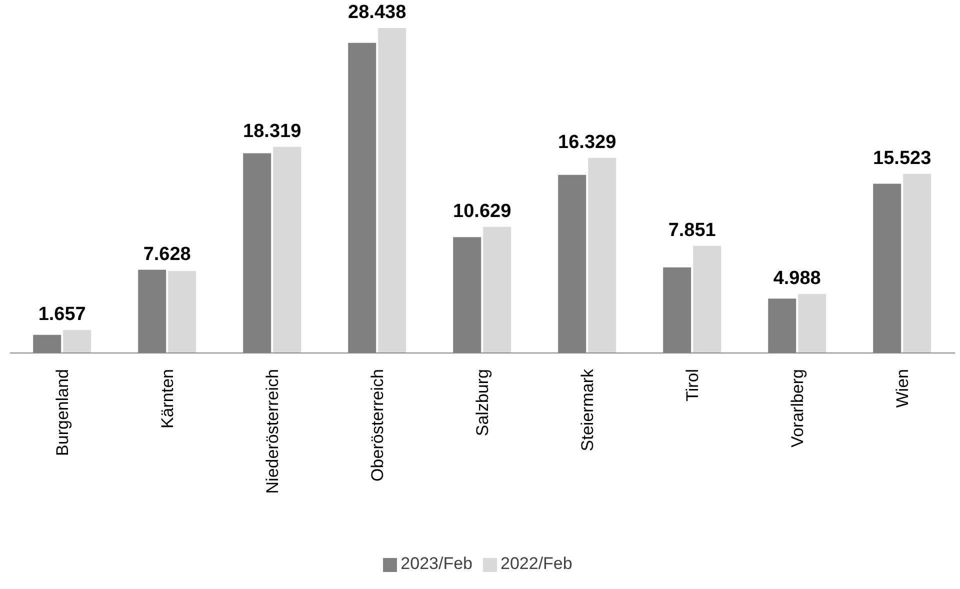 The height and width of the screenshot is (589, 960). What do you see at coordinates (797, 408) in the screenshot?
I see `x-tick-label: Vorarlberg` at bounding box center [797, 408].